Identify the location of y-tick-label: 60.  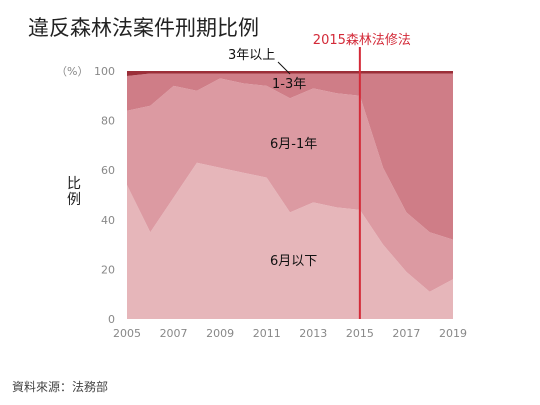
(108, 170).